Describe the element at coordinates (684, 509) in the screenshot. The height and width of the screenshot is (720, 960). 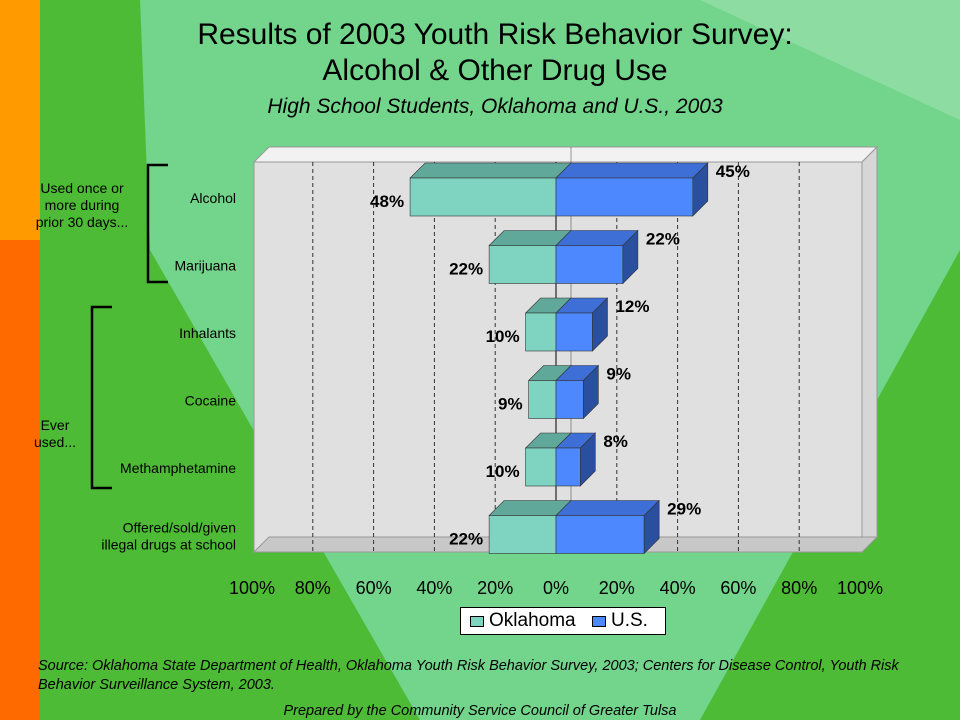
I see `data-label-us: 29%` at that location.